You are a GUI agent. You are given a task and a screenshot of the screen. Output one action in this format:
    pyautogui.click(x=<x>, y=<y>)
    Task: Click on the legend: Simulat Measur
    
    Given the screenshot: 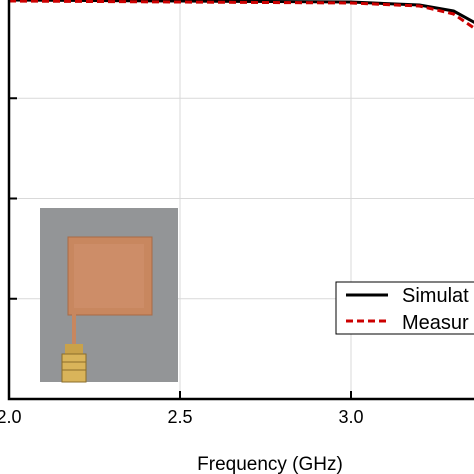 What is the action you would take?
    pyautogui.click(x=404, y=308)
    